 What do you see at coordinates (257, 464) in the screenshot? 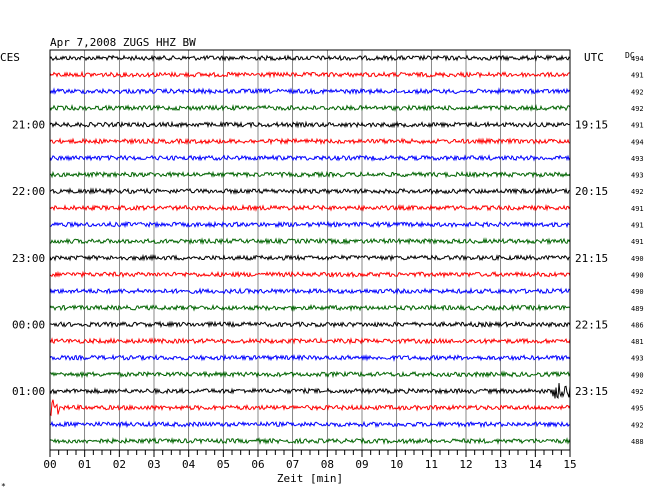
I see `x-tick-label: 06` at bounding box center [257, 464].